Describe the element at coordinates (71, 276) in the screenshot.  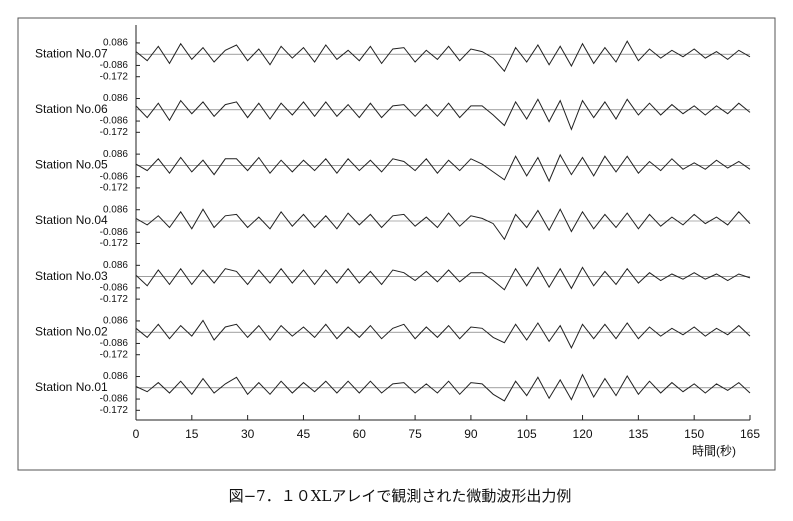
I see `station-label: Station No.03` at that location.